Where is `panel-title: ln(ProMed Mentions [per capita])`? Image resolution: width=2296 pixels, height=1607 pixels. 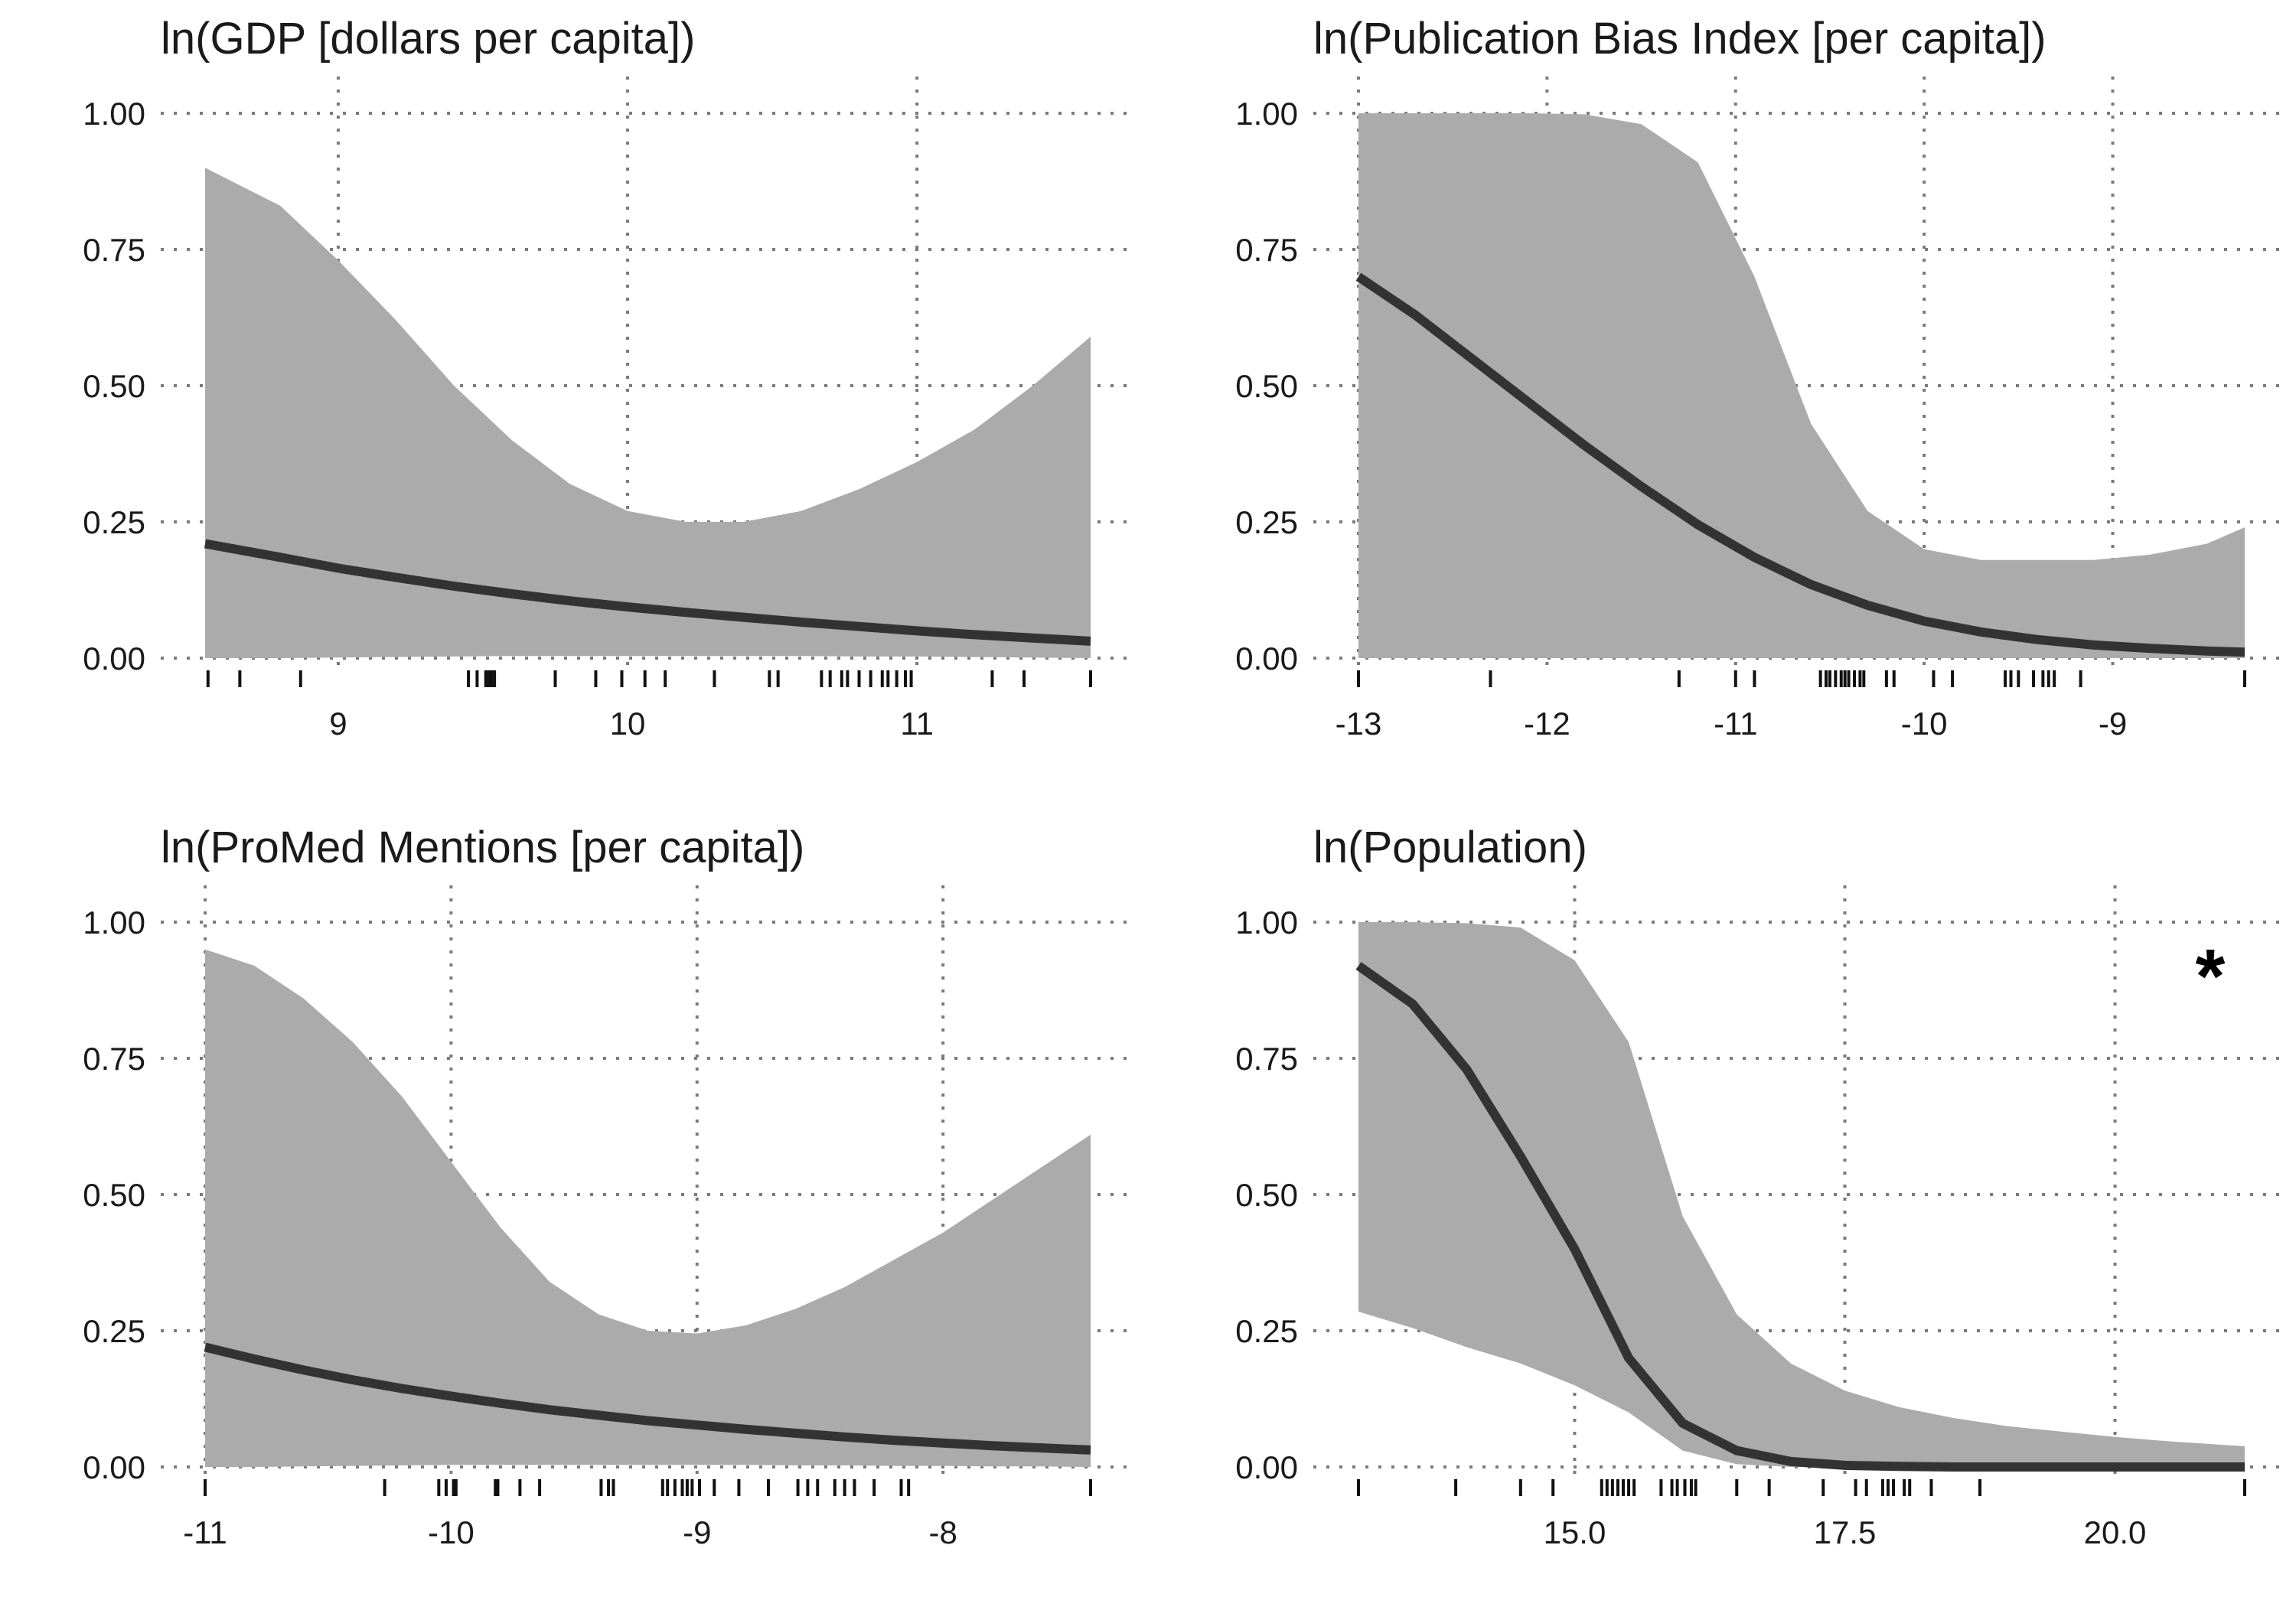 panel-title: ln(ProMed Mentions [per capita]) is located at coordinates (482, 847).